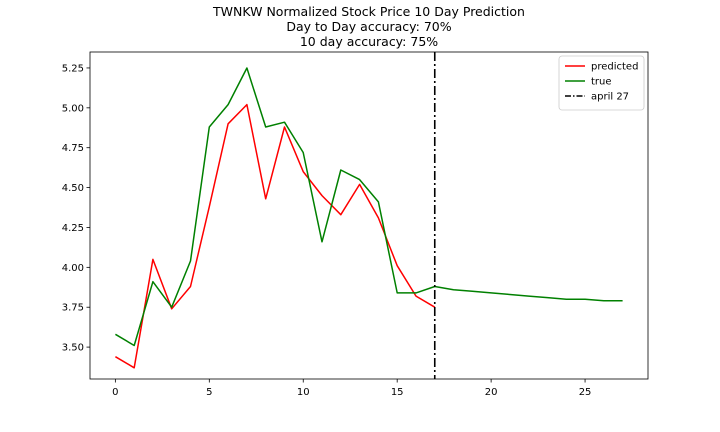 The width and height of the screenshot is (720, 432). Describe the element at coordinates (73, 228) in the screenshot. I see `y-tick-label: 4.25` at that location.